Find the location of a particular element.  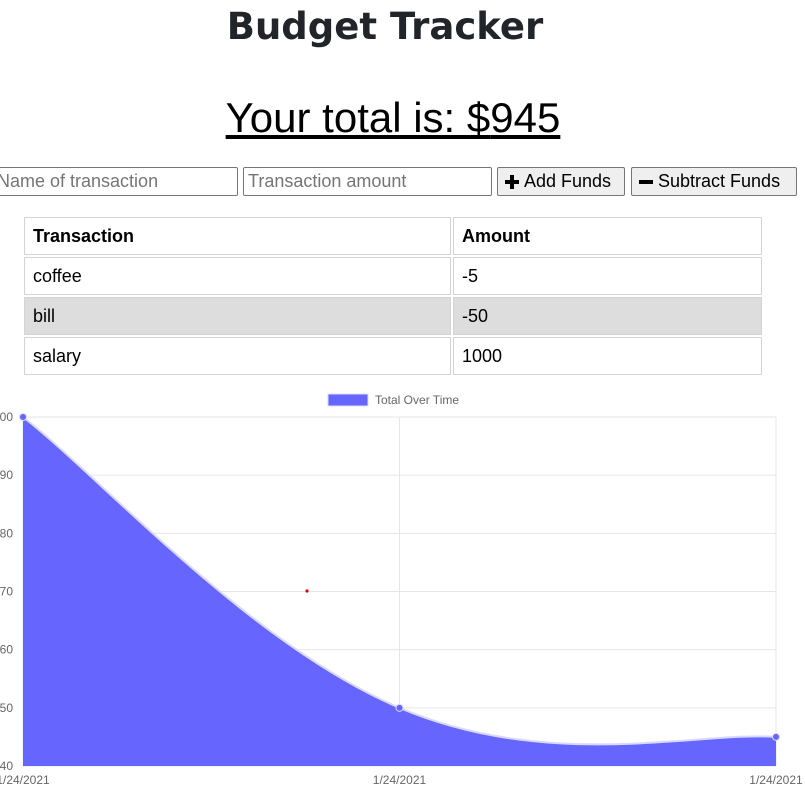

transaction-name-cell: bill is located at coordinates (237, 316).